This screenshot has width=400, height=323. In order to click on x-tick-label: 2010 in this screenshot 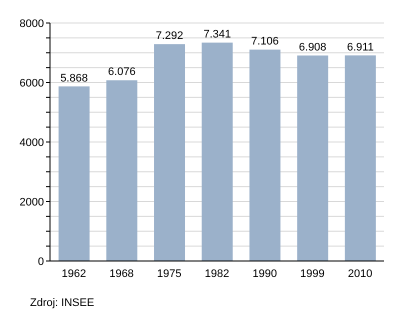, I will do `click(360, 274)`.